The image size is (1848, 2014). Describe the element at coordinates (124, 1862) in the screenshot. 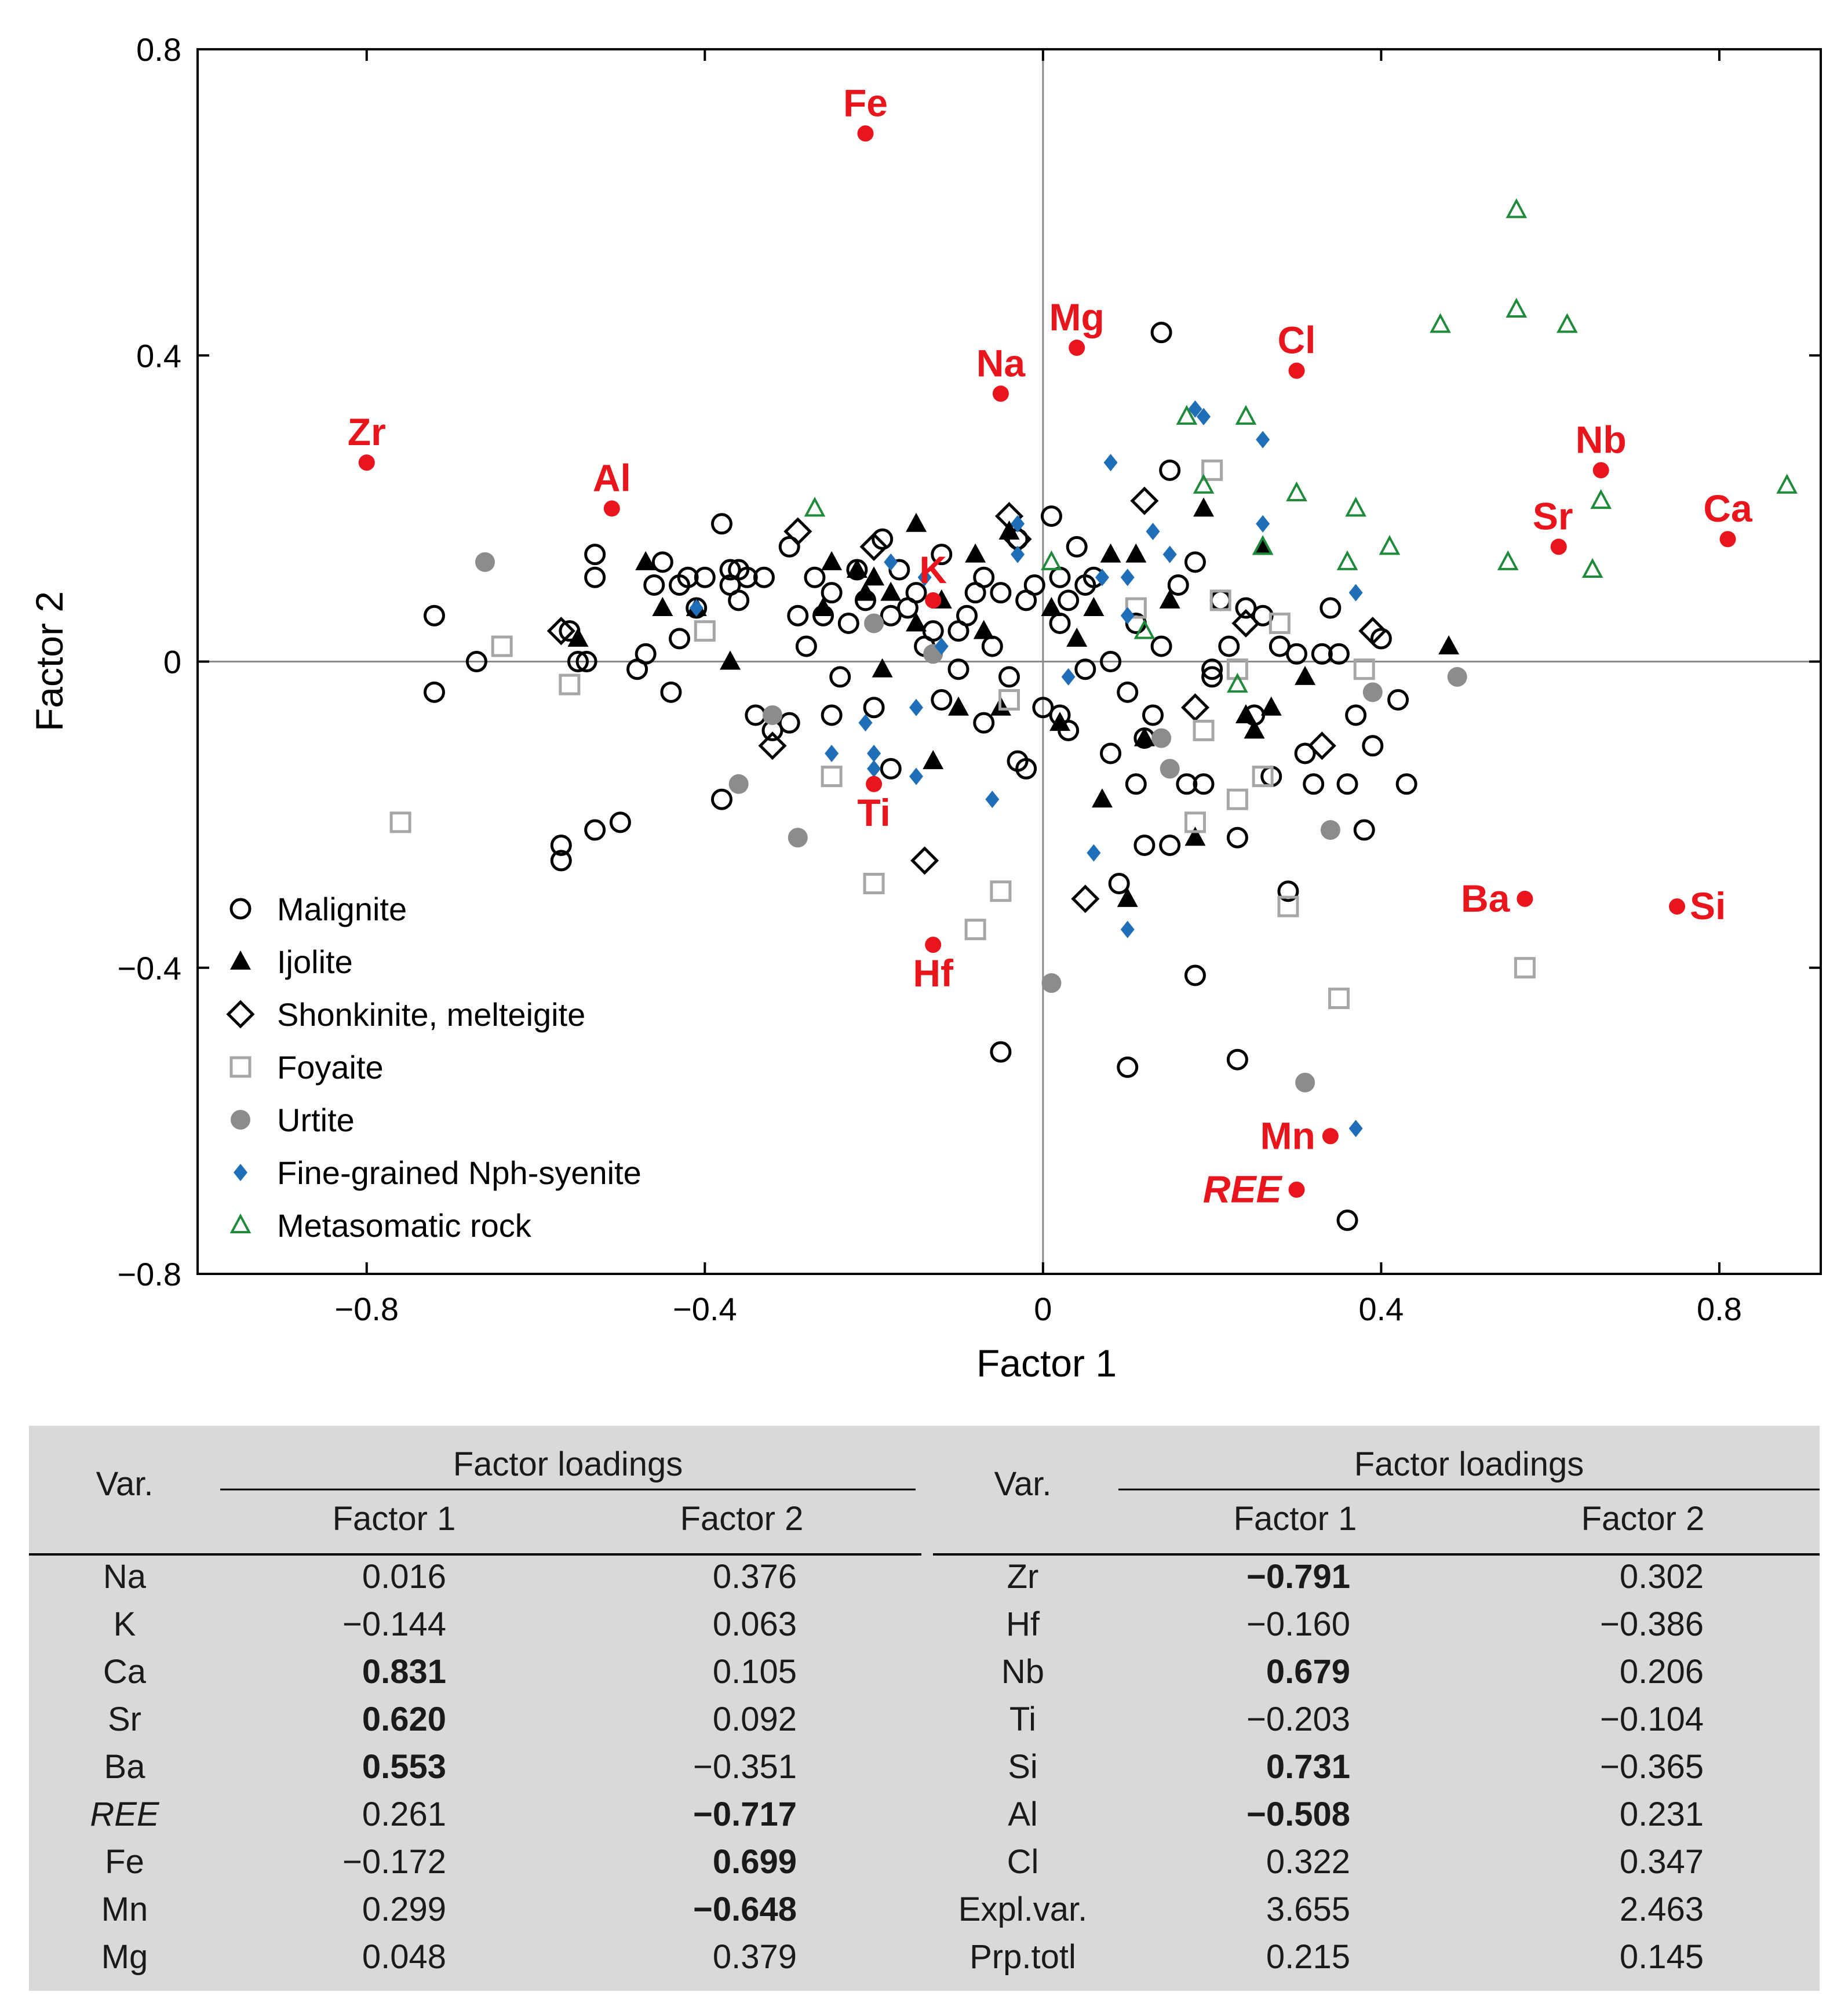

I see `table-cell-var: Fe` at that location.